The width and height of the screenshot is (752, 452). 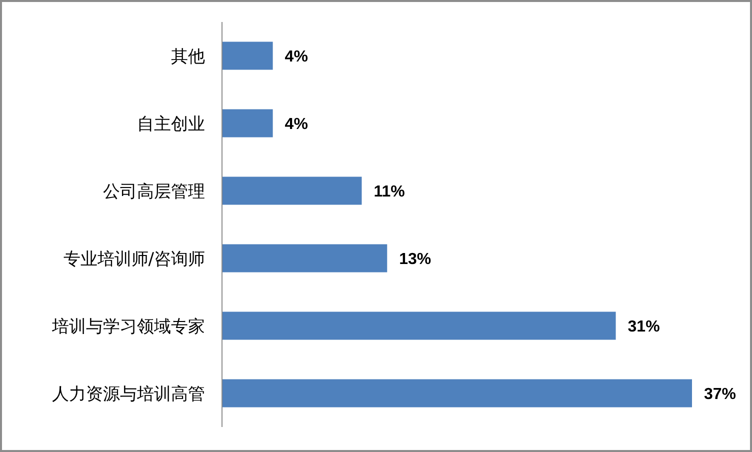 I want to click on y-tick-label: 自主创业, so click(x=171, y=124).